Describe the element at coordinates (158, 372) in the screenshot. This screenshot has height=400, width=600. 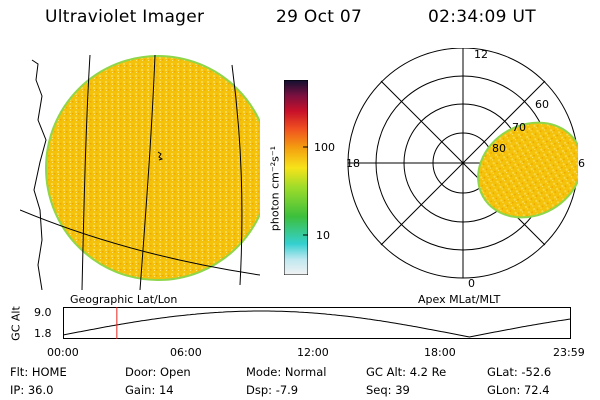
I see `door-status: Door: Open` at that location.